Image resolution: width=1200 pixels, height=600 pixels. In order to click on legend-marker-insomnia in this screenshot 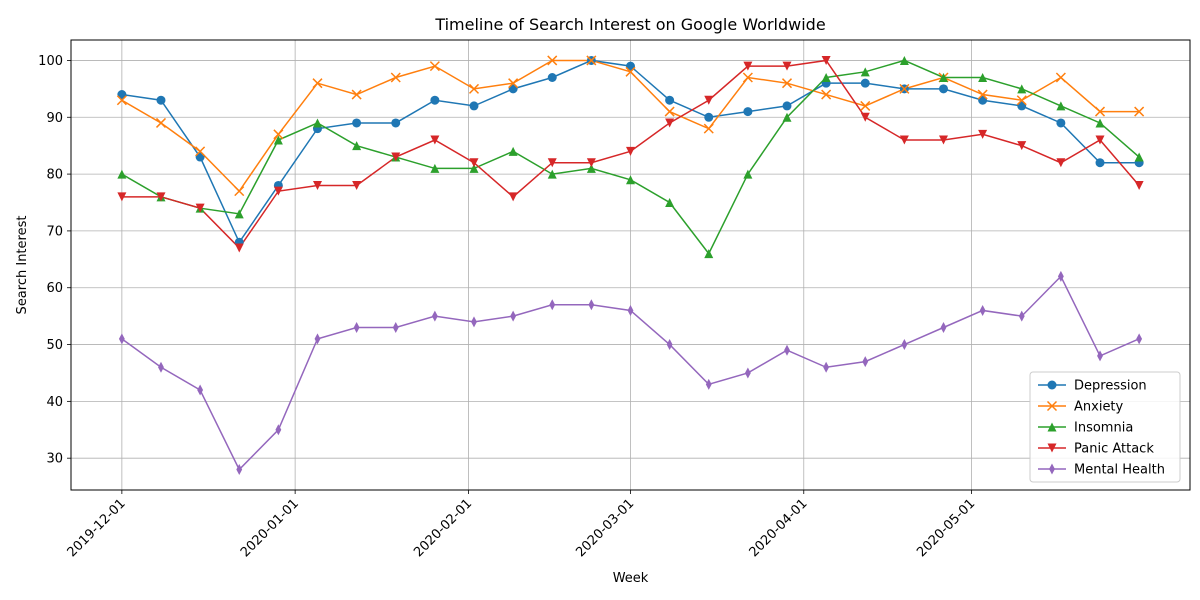, I will do `click(1052, 427)`.